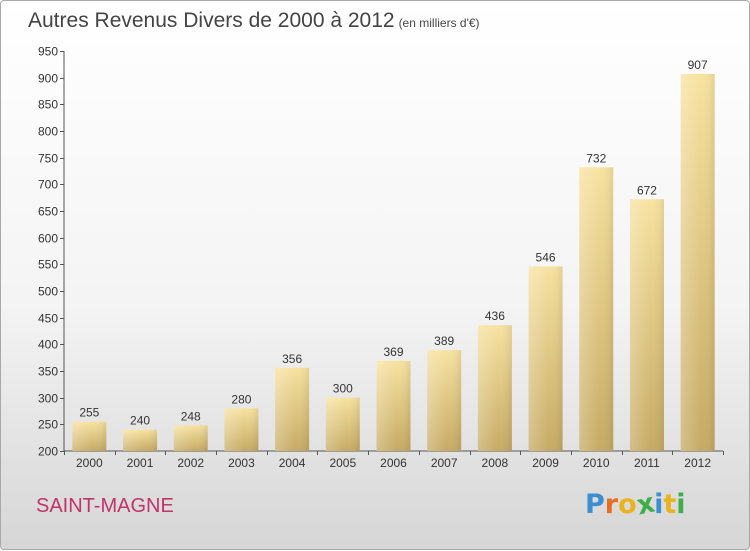 This screenshot has height=551, width=750. I want to click on proxiti-logo: Proxiti, so click(635, 505).